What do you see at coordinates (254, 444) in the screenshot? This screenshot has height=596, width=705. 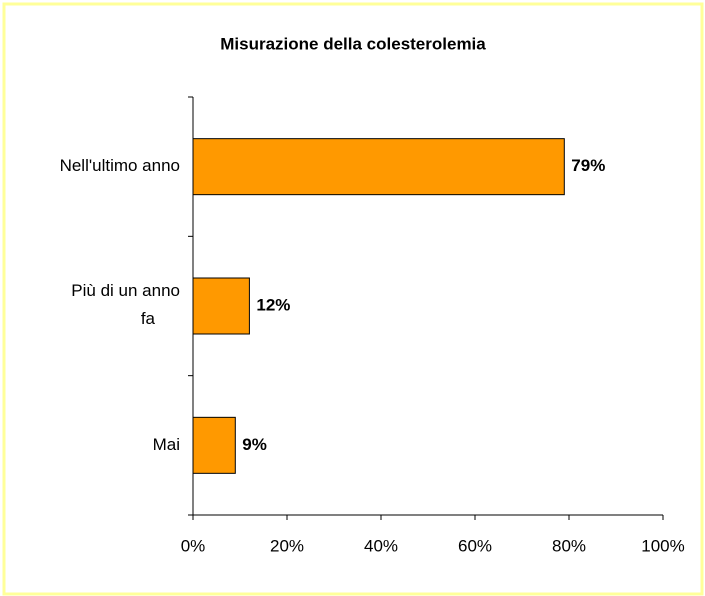 I see `value-label: 9%` at bounding box center [254, 444].